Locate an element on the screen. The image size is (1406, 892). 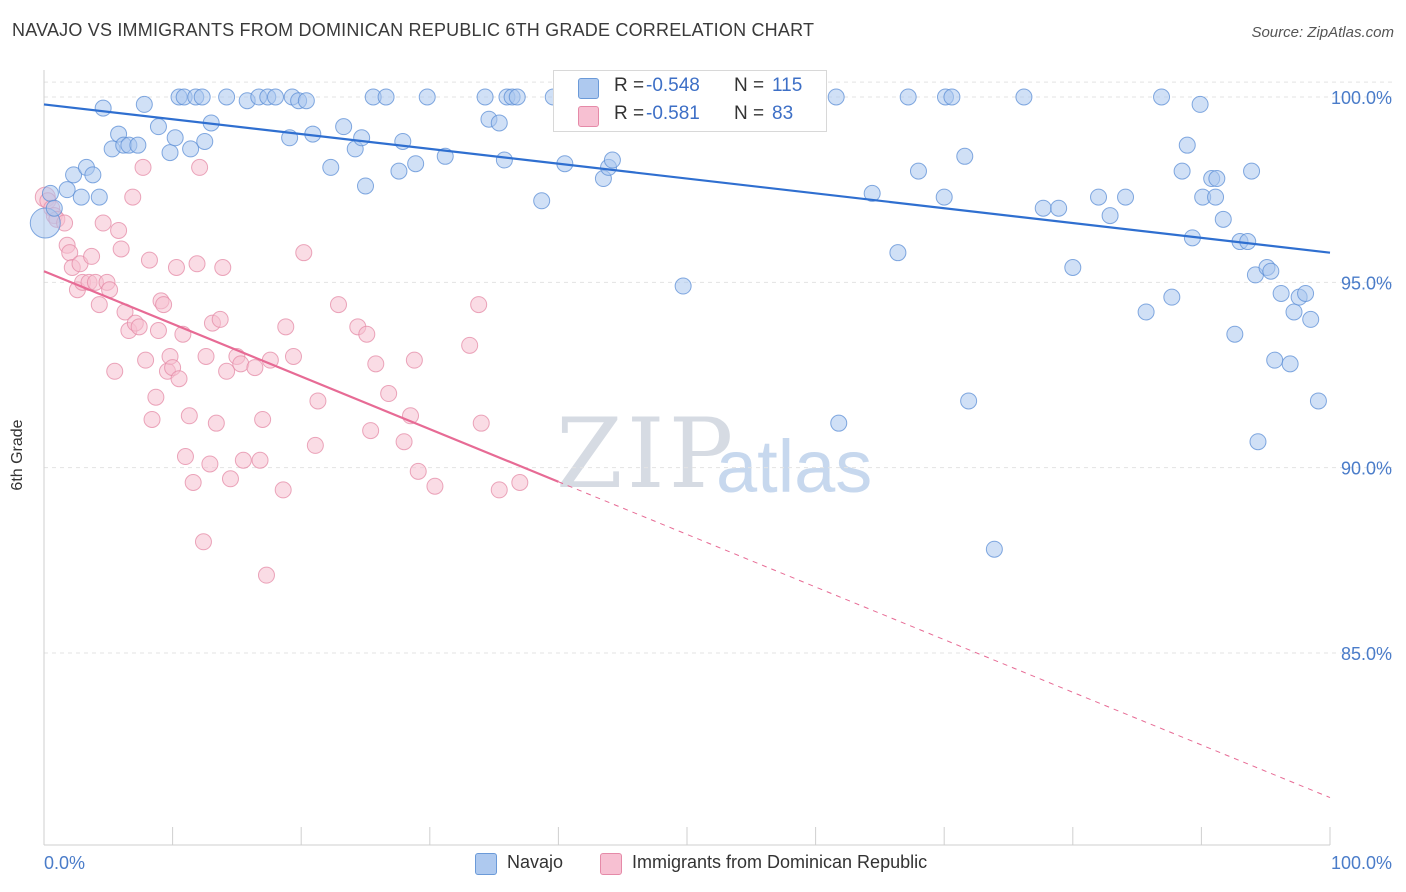
trend-line-dominican is located at coordinates (301, 376).